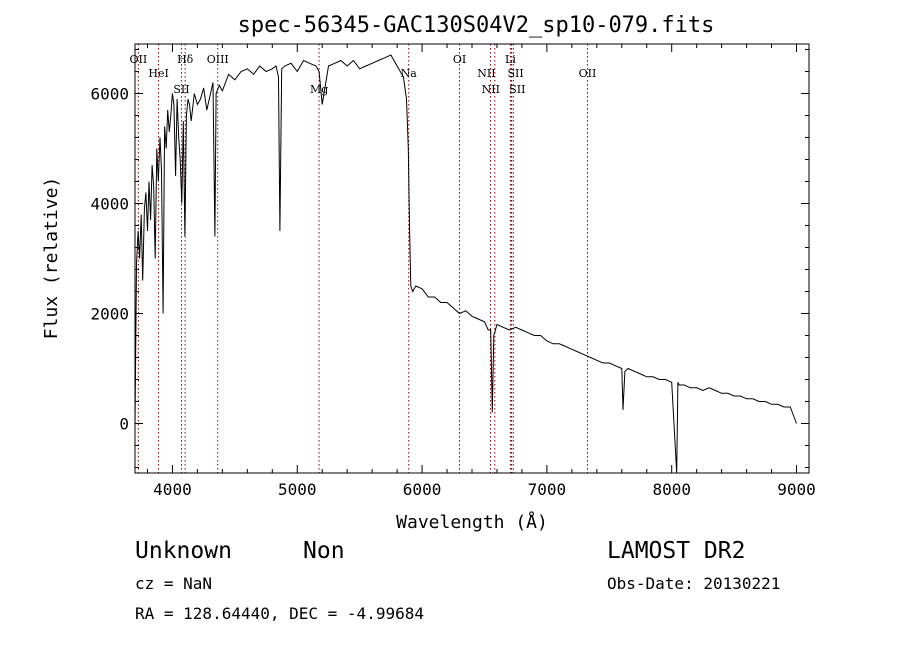 This screenshot has width=900, height=649. Describe the element at coordinates (109, 314) in the screenshot. I see `y-tick-label: 2000` at that location.